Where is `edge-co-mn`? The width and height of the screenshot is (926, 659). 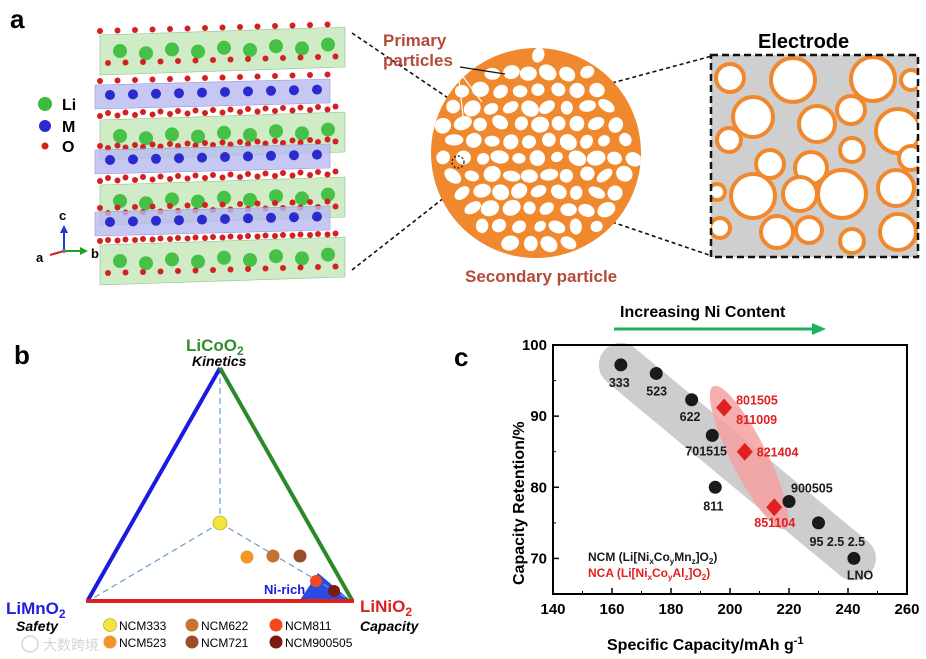
edge-co-mn is located at coordinates (154, 484).